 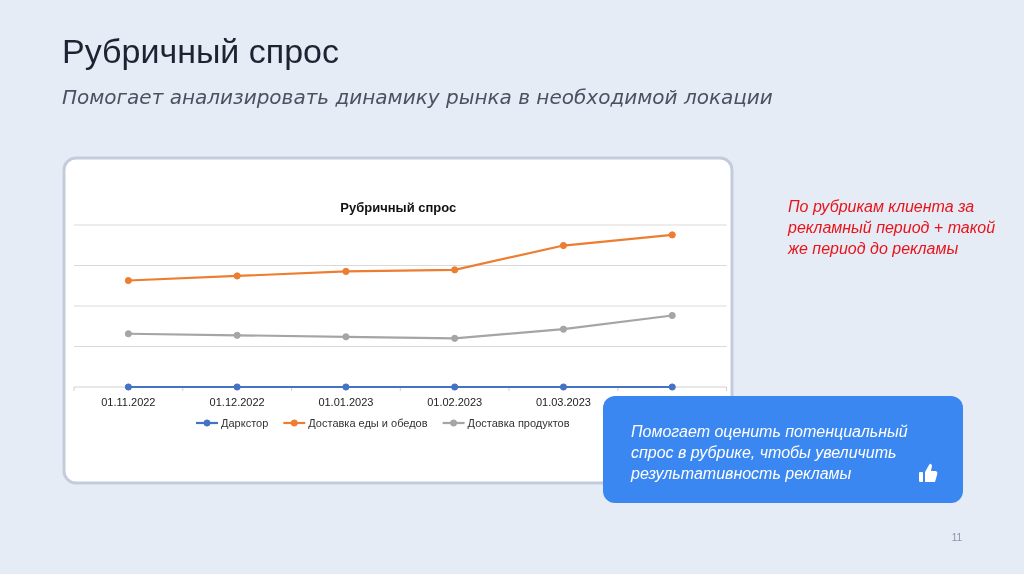 What do you see at coordinates (518, 423) in the screenshot?
I see `legend-label: Доставка продуктов` at bounding box center [518, 423].